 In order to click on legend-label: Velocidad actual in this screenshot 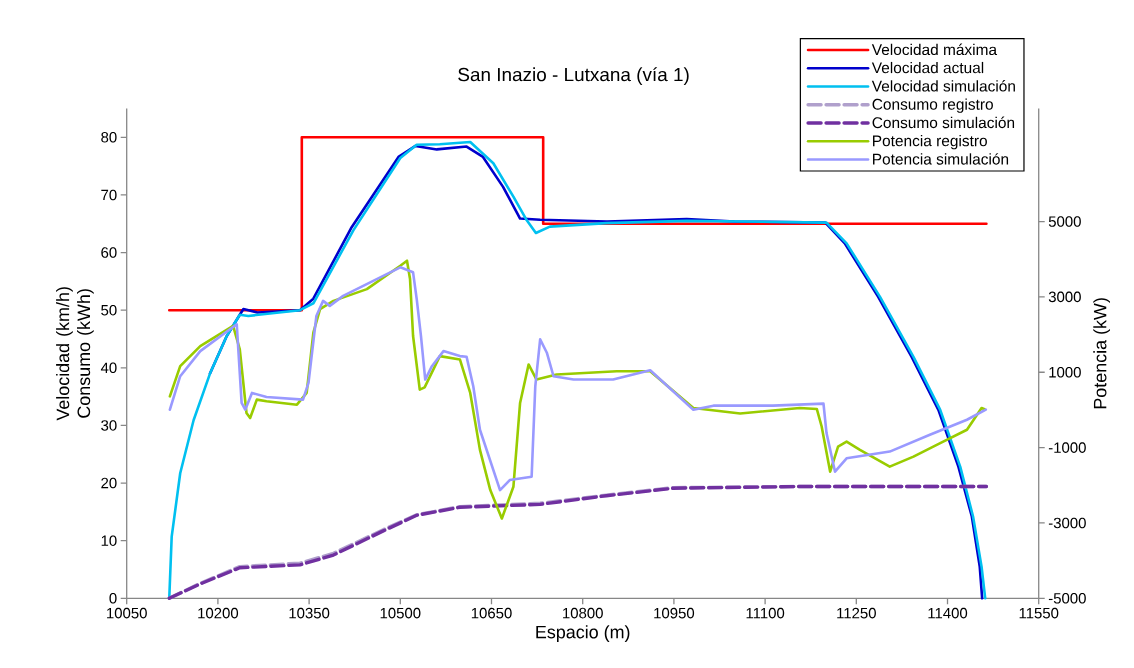, I will do `click(927, 67)`.